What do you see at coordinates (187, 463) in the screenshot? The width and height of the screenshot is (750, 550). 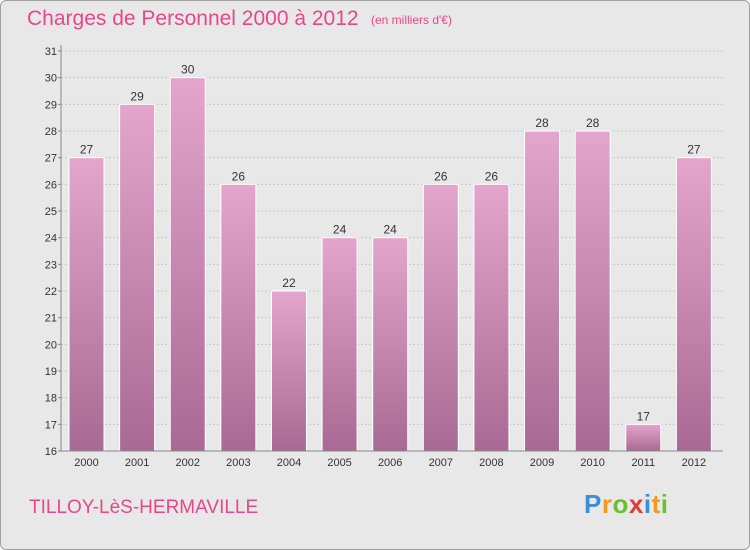 I see `x-tick-label: 2002` at bounding box center [187, 463].